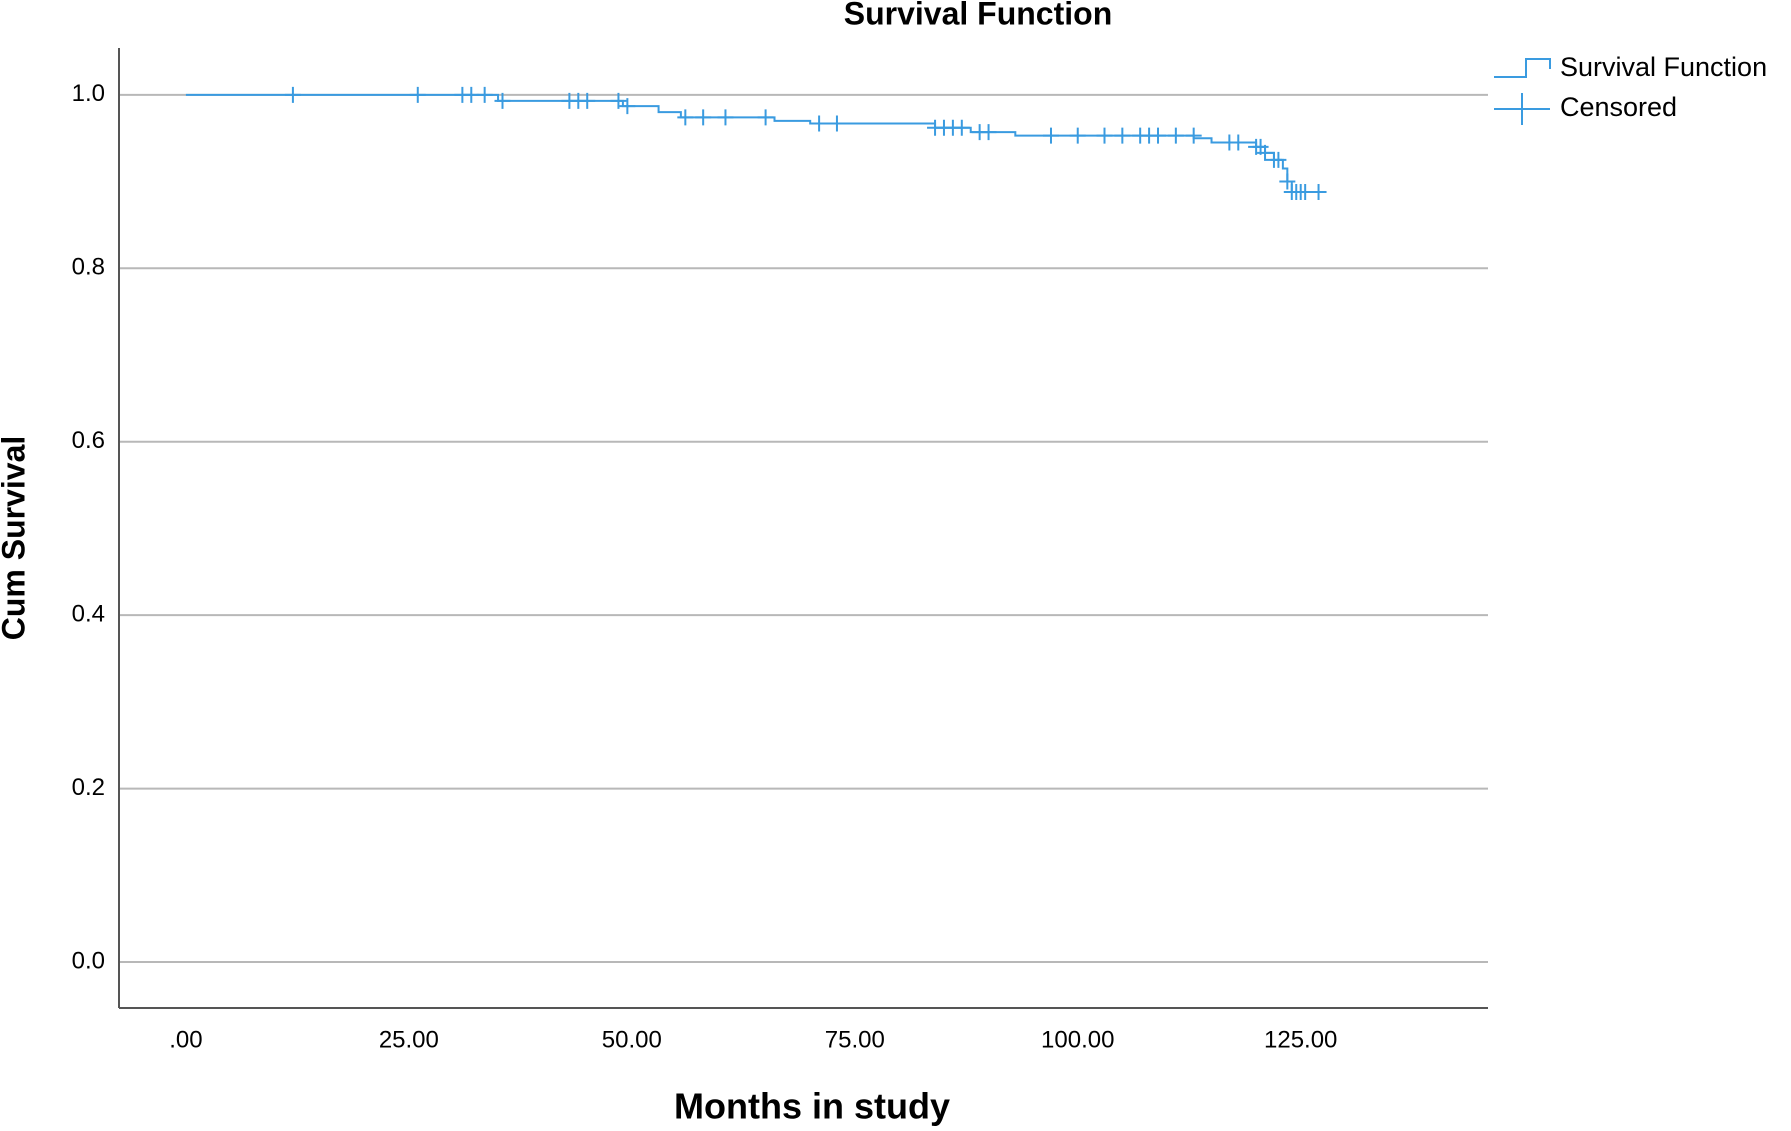 The image size is (1791, 1131). I want to click on x-tick-label: .00, so click(185, 1039).